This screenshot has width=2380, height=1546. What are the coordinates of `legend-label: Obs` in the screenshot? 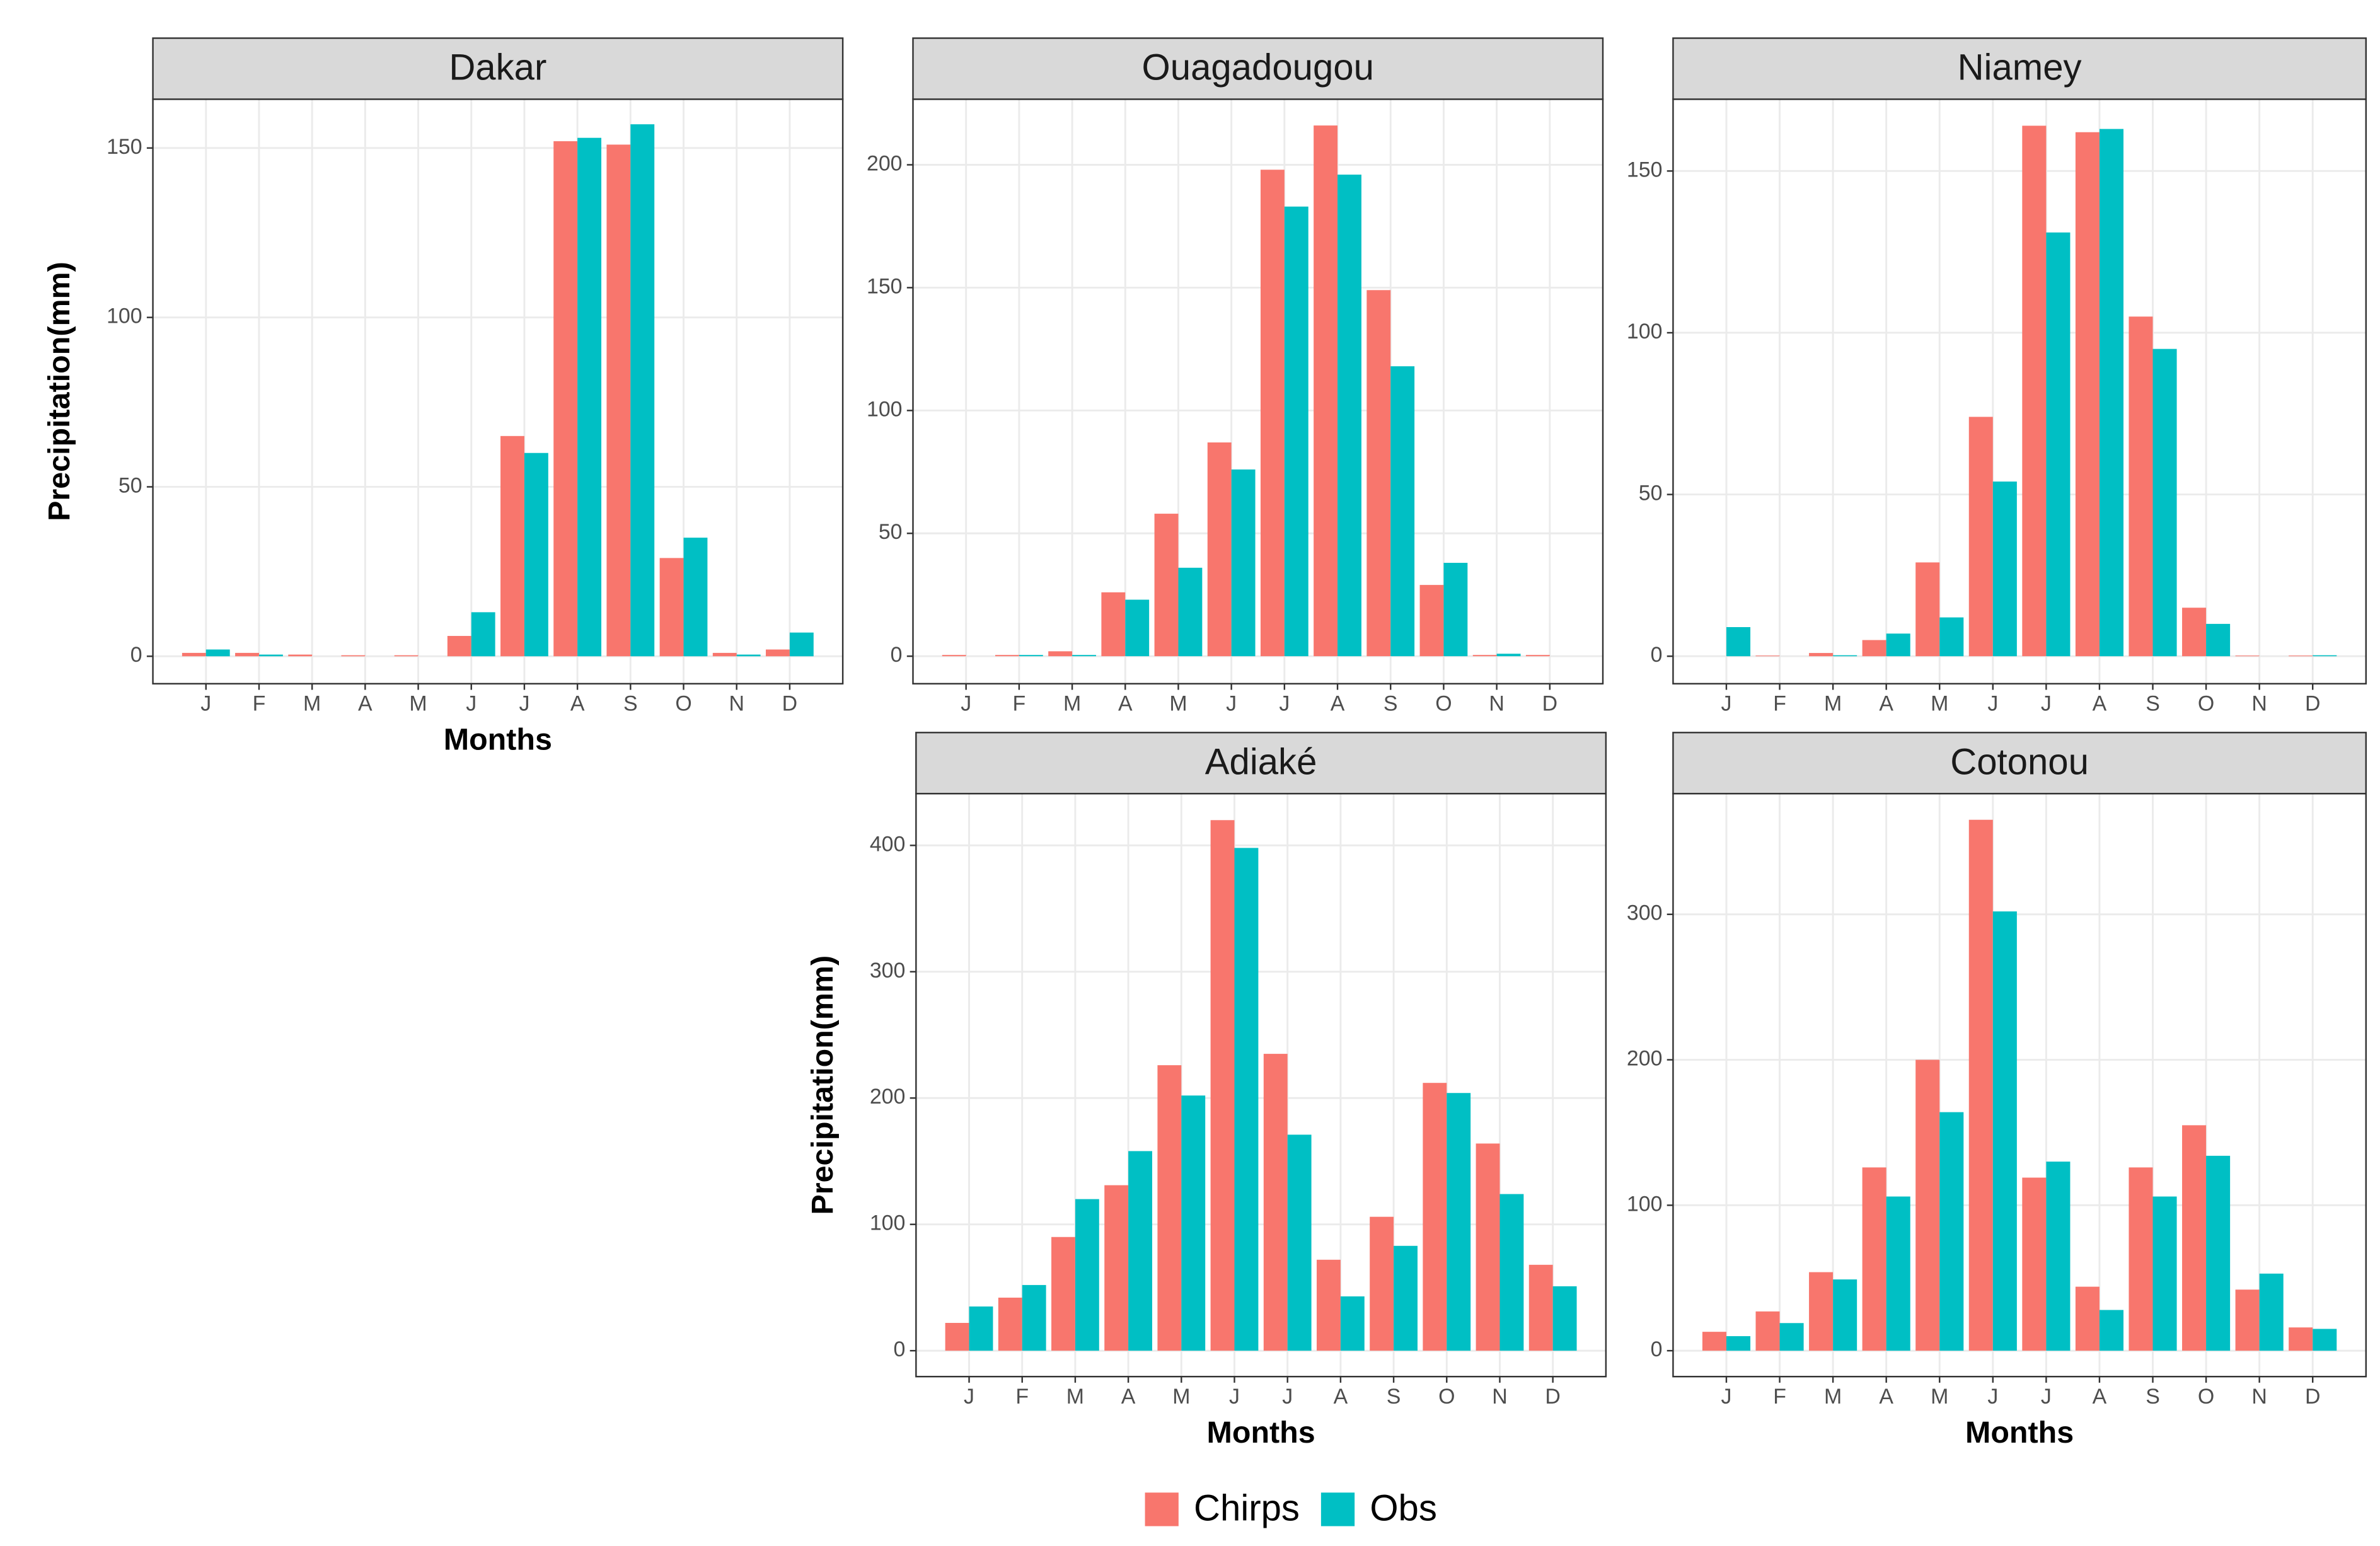 It's located at (1403, 1509).